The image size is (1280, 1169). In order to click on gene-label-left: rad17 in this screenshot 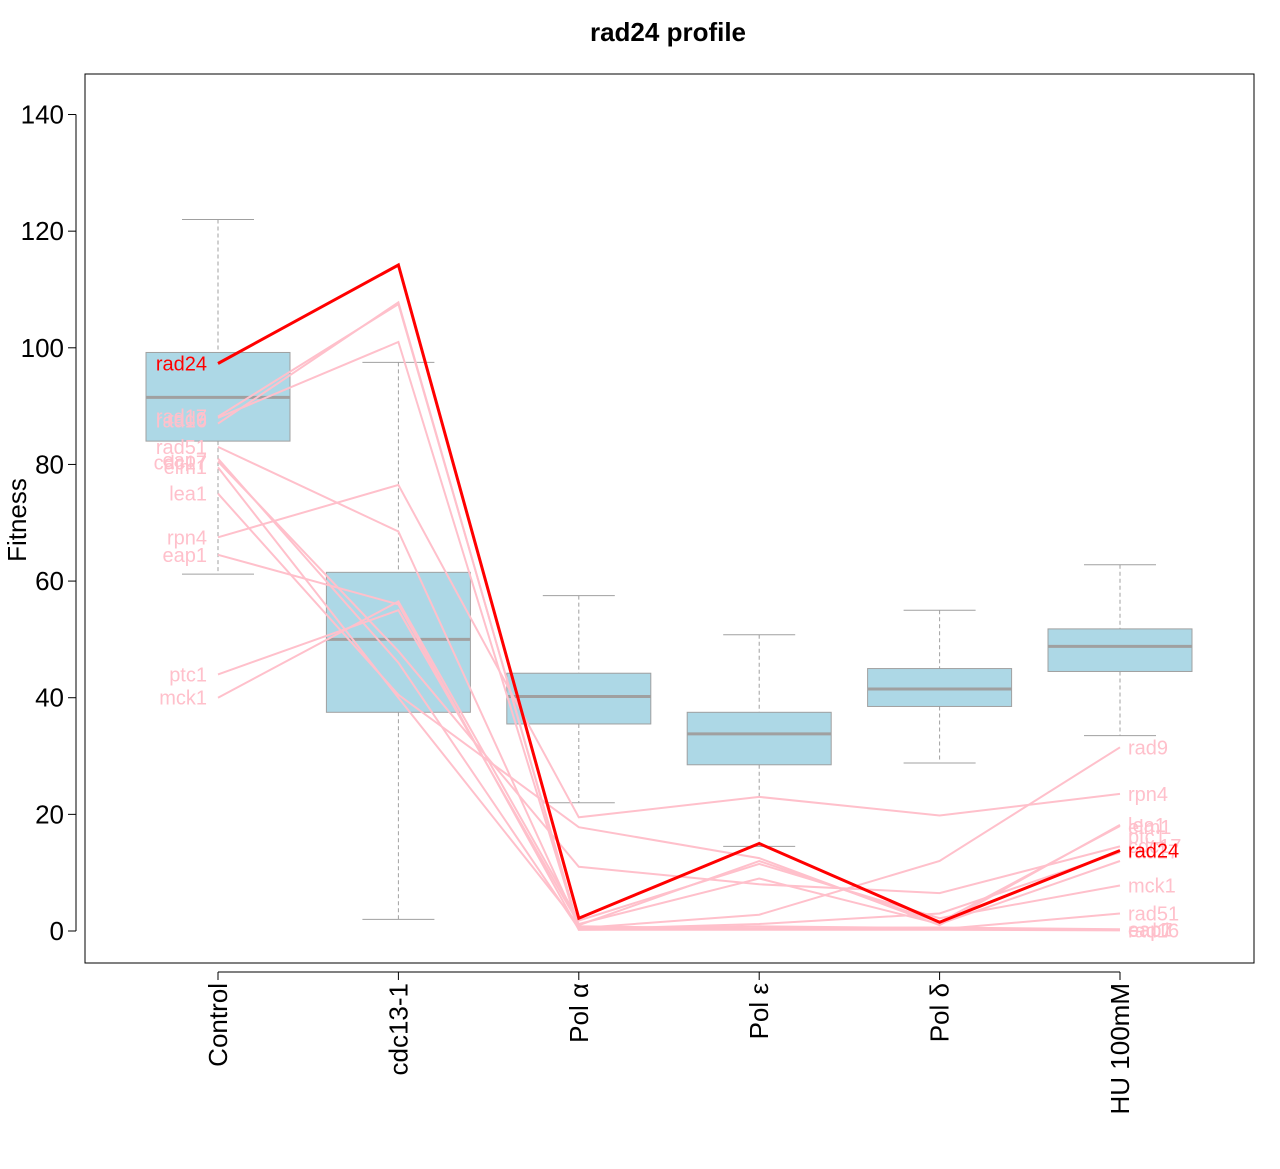, I will do `click(181, 418)`.